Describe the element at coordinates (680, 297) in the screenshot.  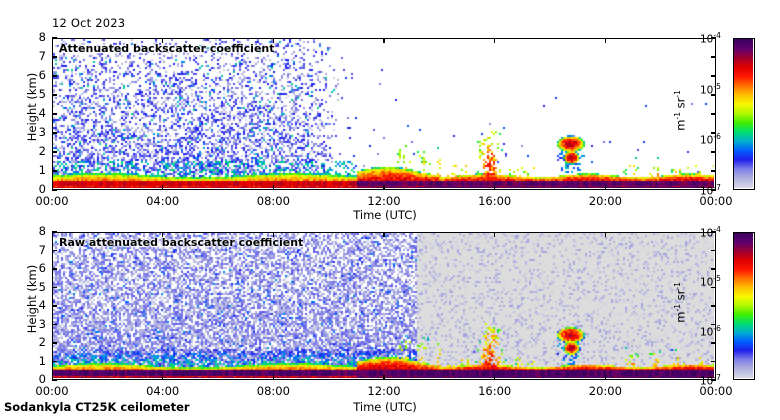
I see `cb-unit-sr-bottom: sr` at that location.